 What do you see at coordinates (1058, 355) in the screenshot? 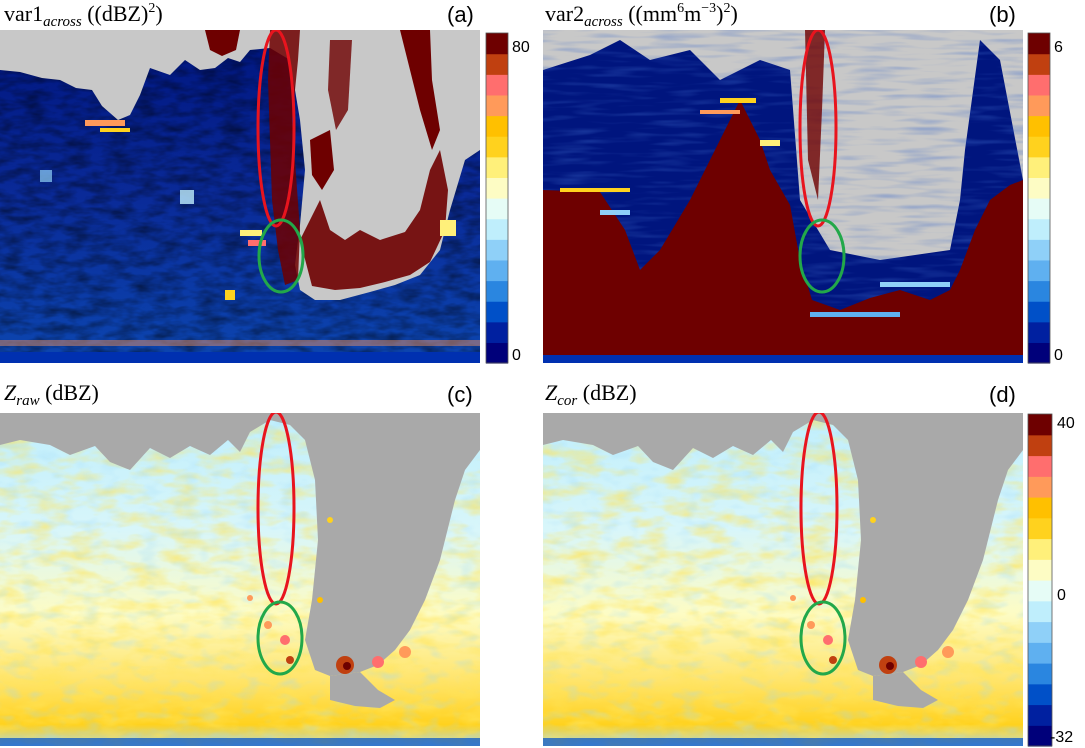
I see `colorbar-b-tick-min: 0` at bounding box center [1058, 355].